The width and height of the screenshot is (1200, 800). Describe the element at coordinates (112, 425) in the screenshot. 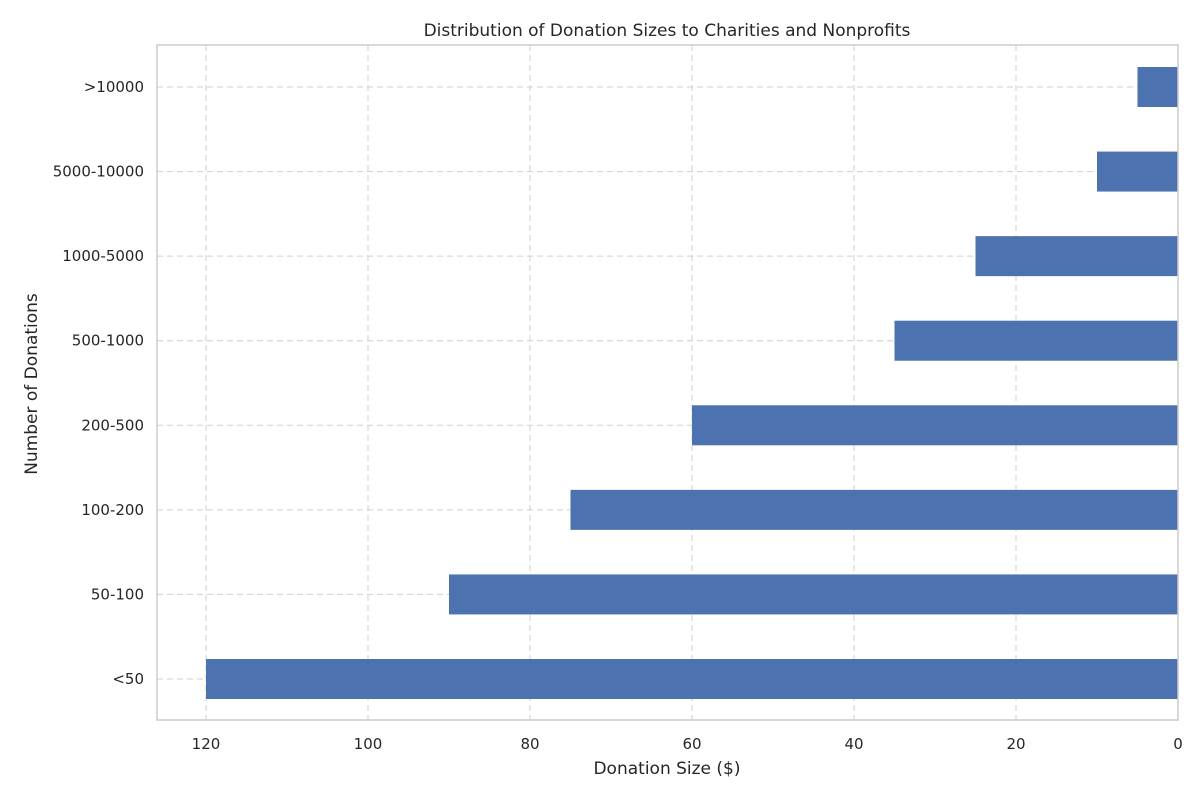

I see `y-tick-label: 200-500` at that location.